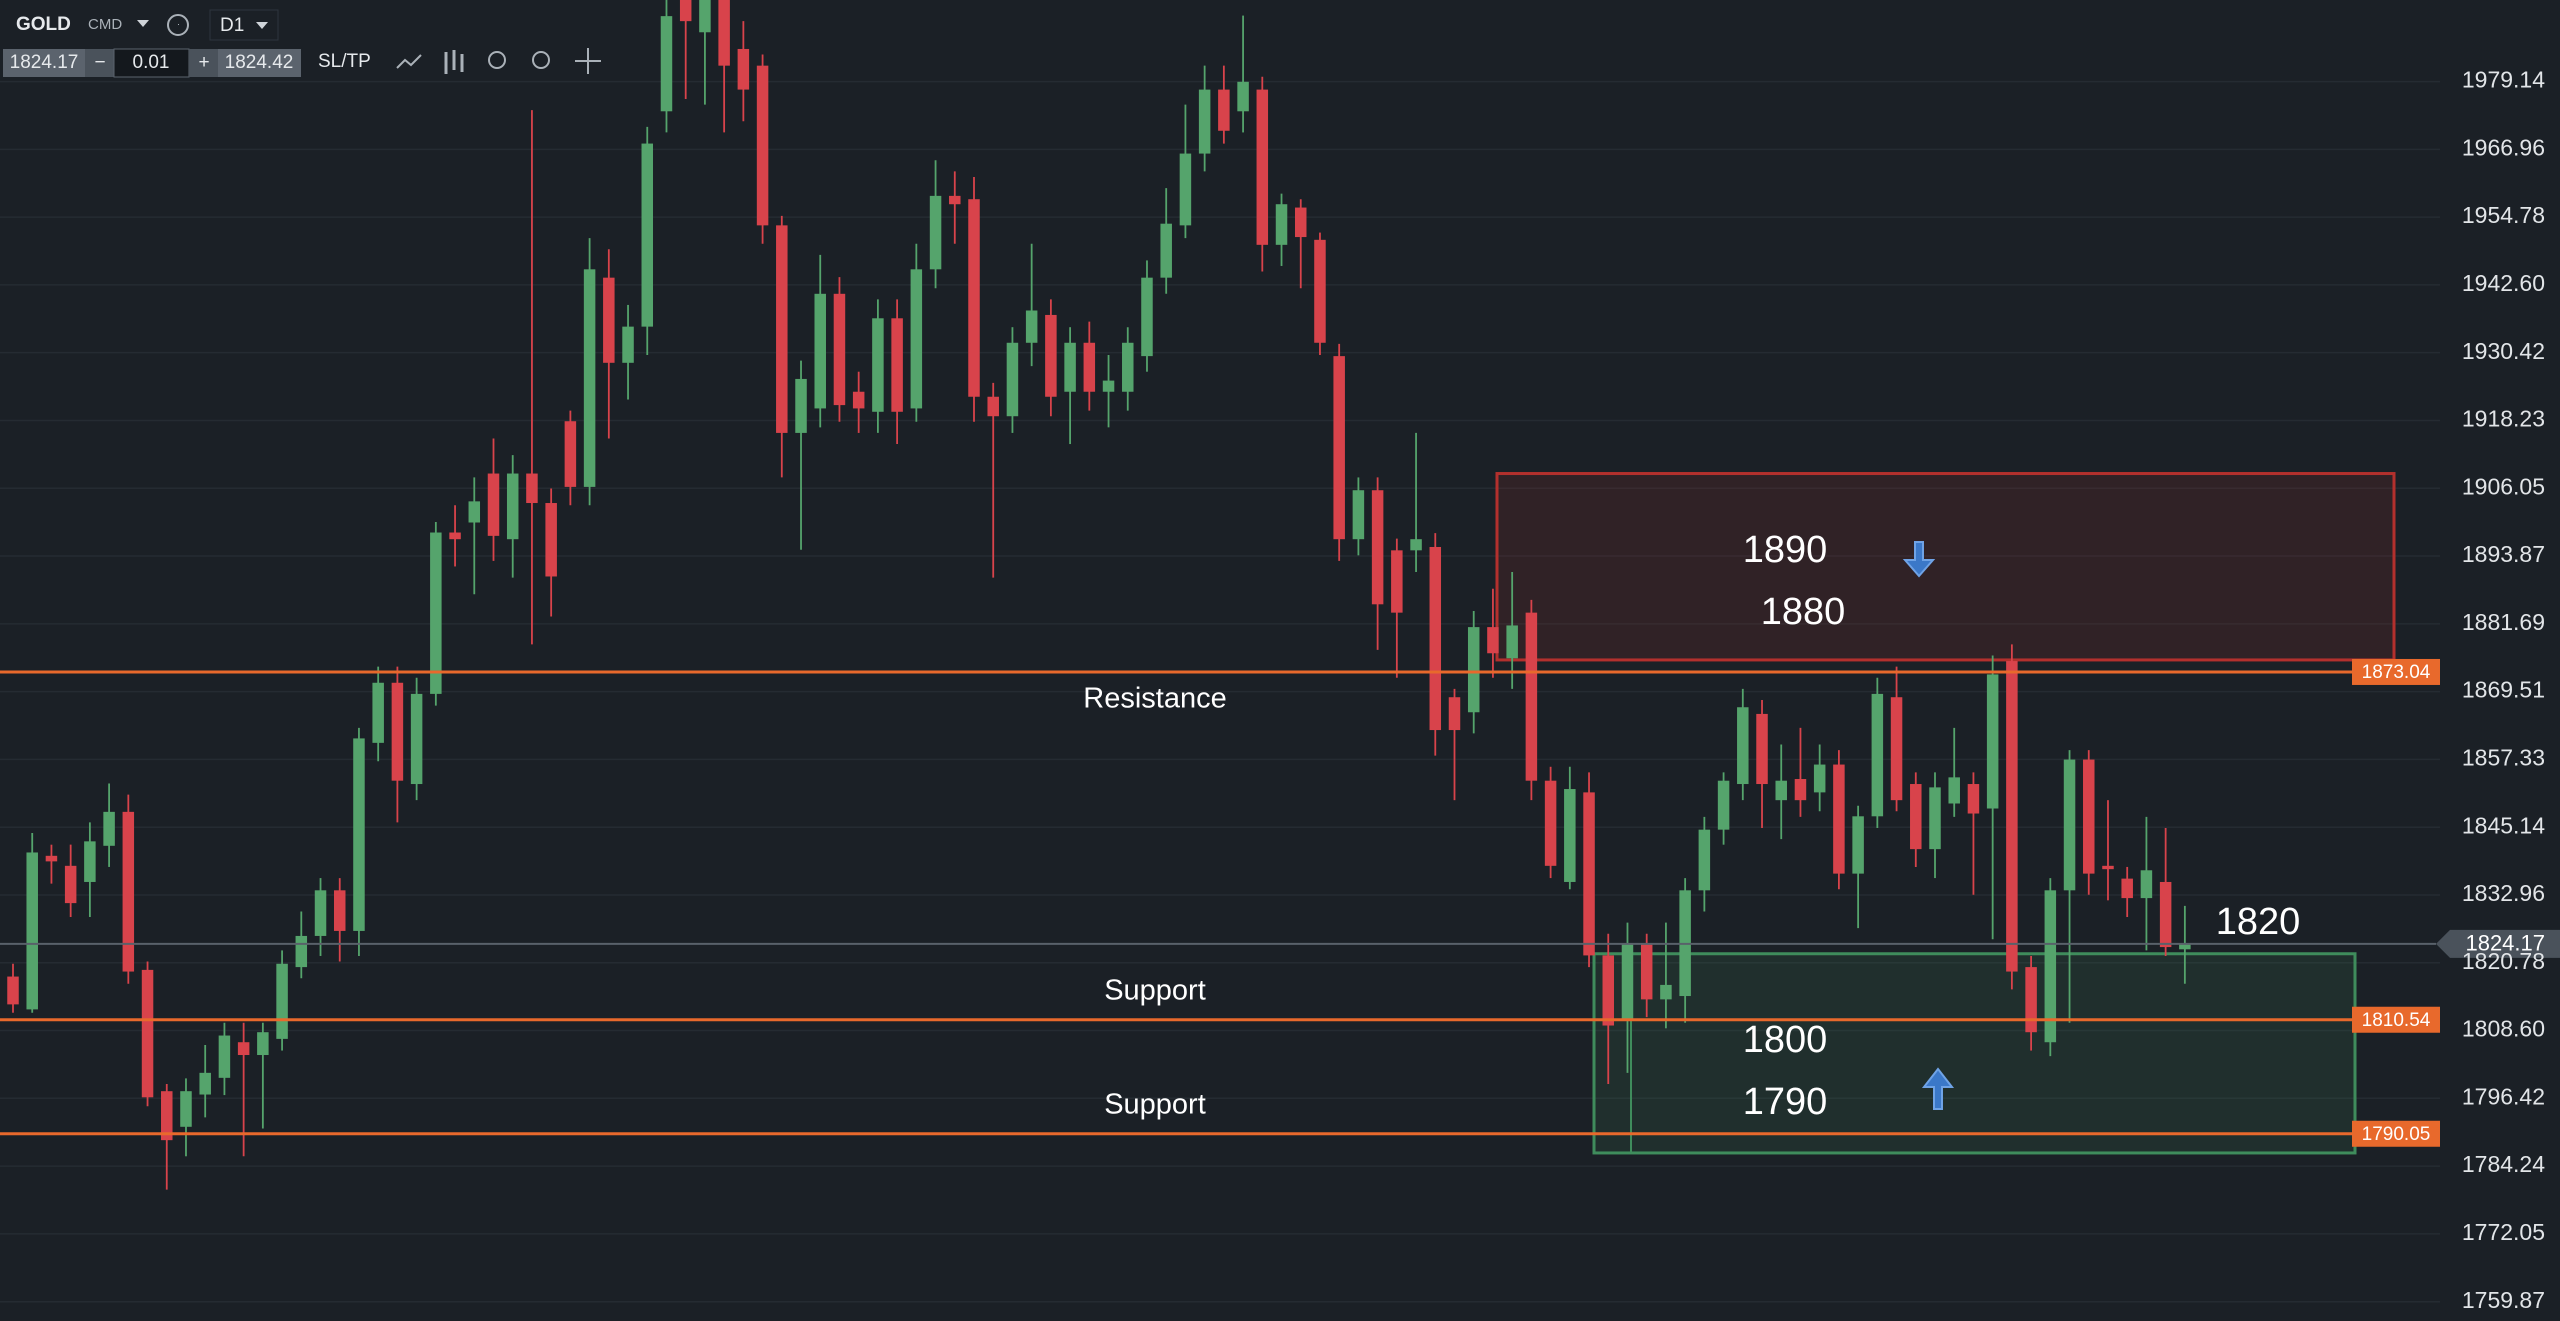  What do you see at coordinates (541, 60) in the screenshot?
I see `zoom-in` at bounding box center [541, 60].